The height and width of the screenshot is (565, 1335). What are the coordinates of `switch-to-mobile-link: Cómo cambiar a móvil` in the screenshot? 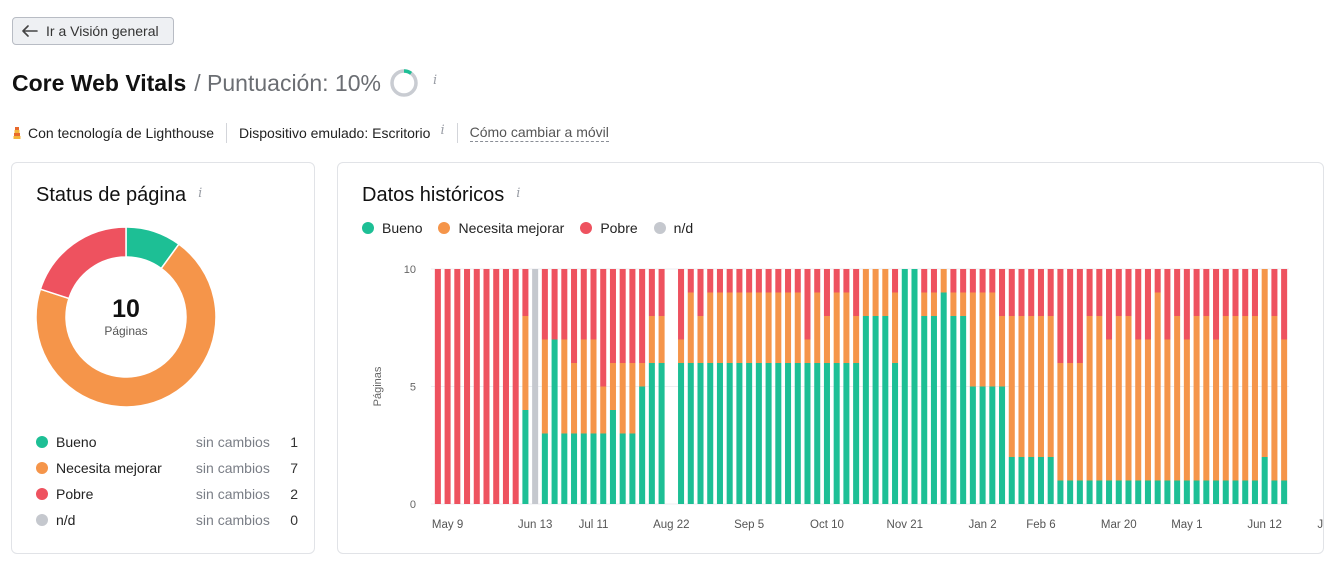 It's located at (539, 133).